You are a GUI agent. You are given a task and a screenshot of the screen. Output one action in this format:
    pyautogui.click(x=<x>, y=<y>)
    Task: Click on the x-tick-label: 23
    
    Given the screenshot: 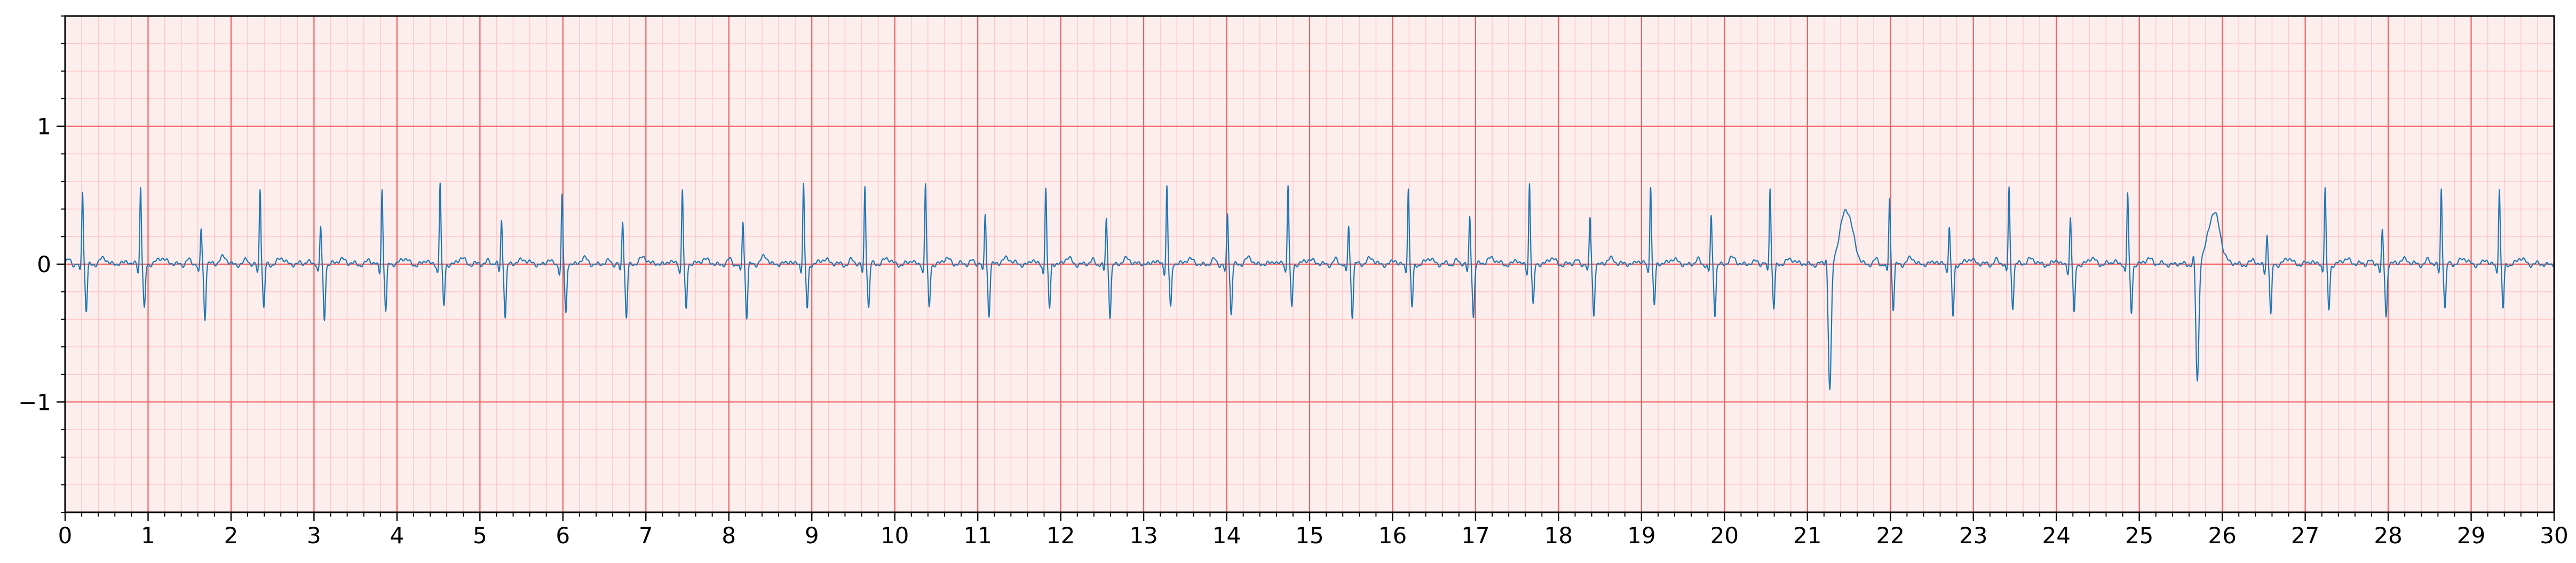 What is the action you would take?
    pyautogui.click(x=1973, y=535)
    